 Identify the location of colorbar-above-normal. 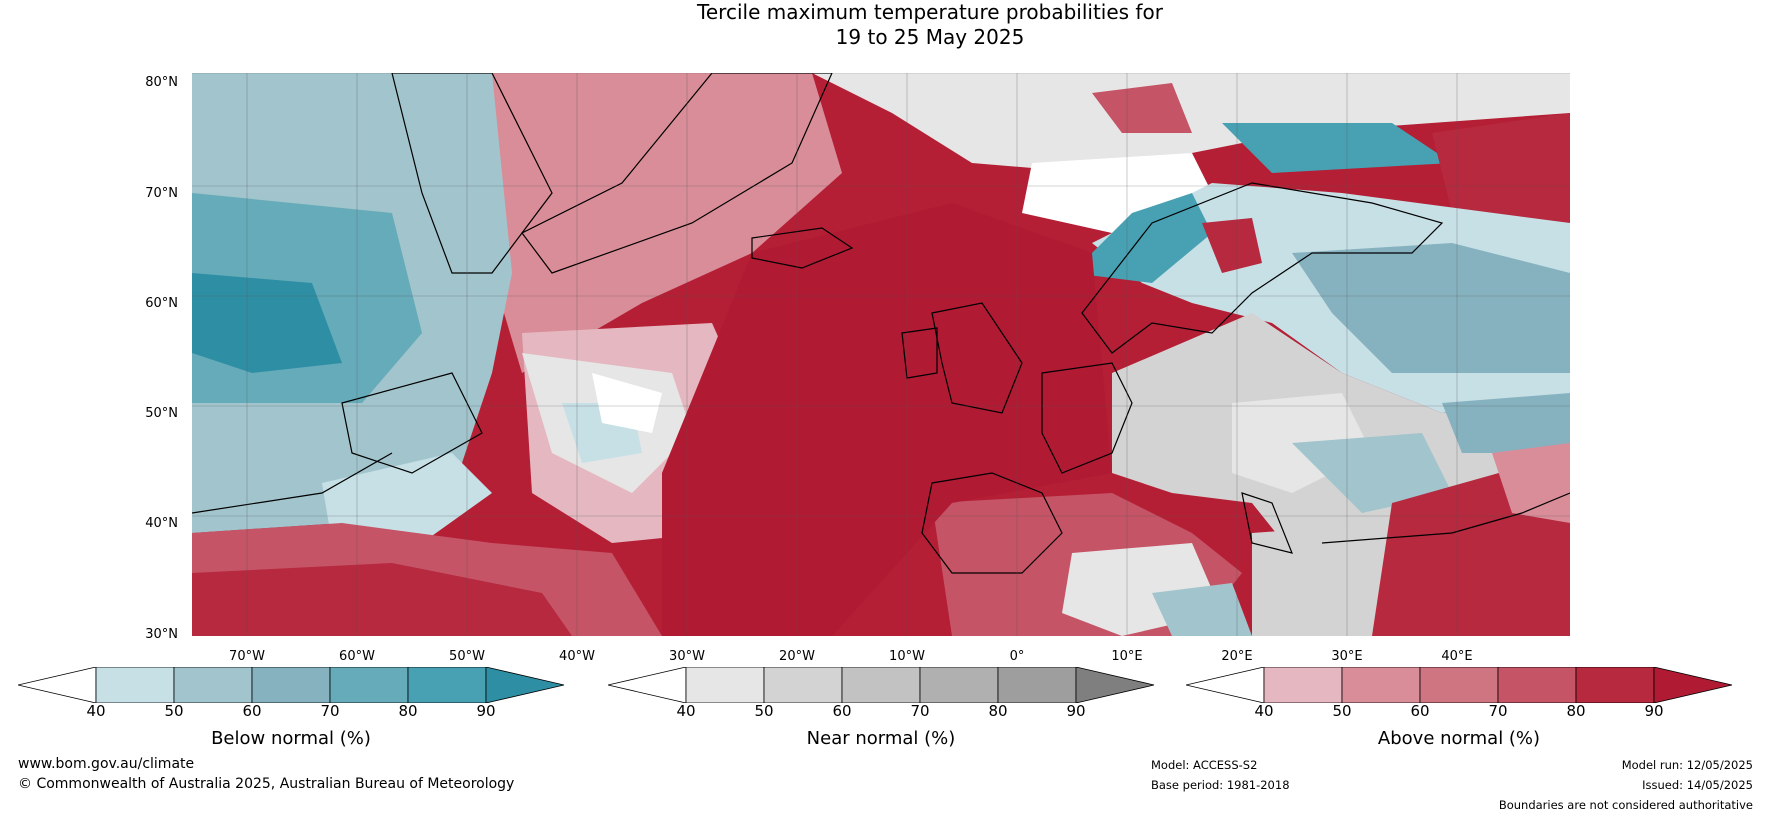
(1460, 686).